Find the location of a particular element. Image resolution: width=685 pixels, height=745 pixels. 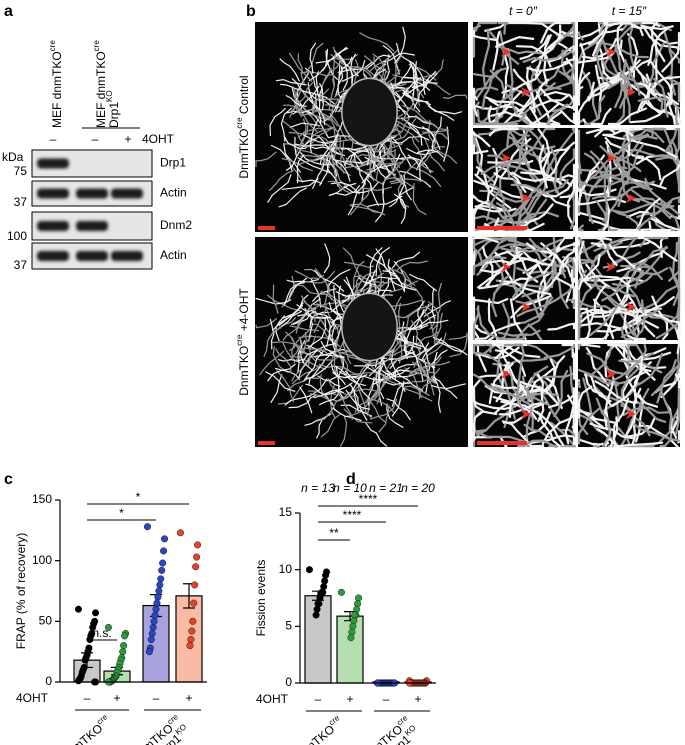

y-tick-label: 0 is located at coordinates (288, 682).